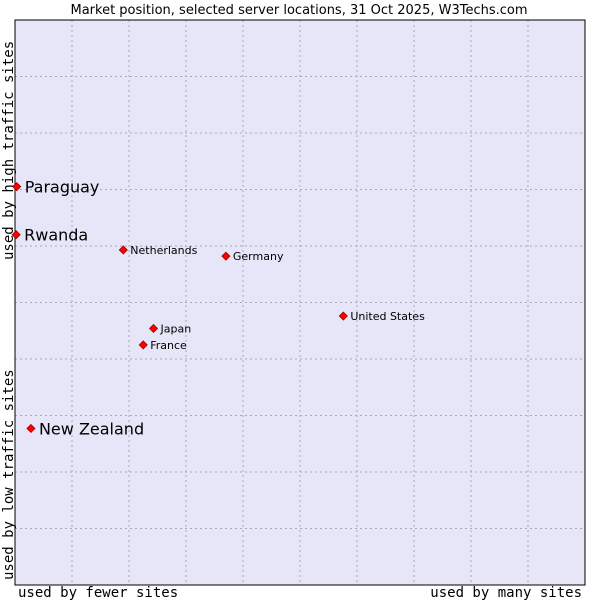 The width and height of the screenshot is (600, 600). What do you see at coordinates (16, 235) in the screenshot?
I see `point-marker-rwanda` at bounding box center [16, 235].